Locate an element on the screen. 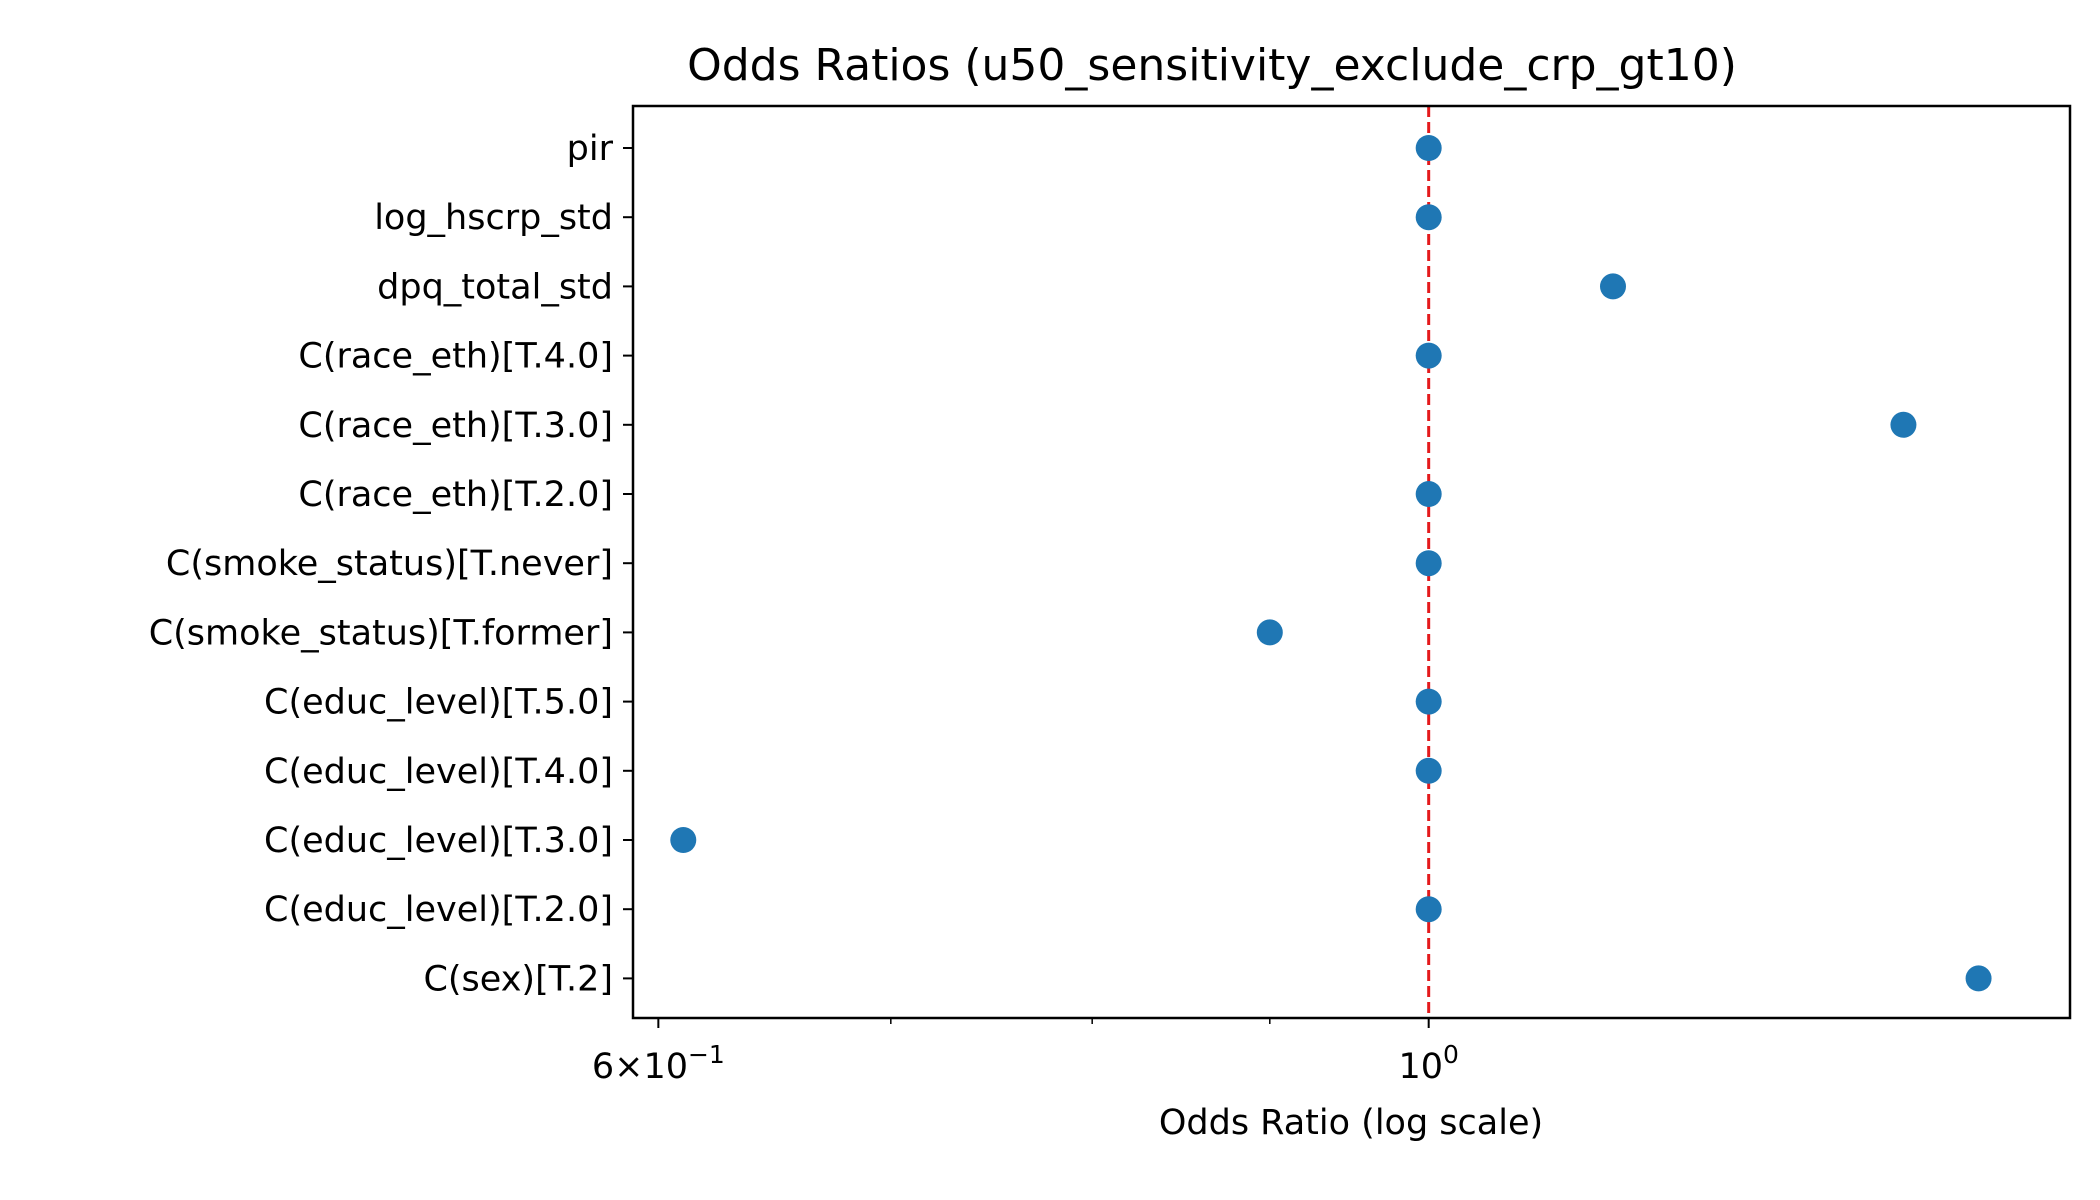  x-axis-label: Odds Ratio (log scale) is located at coordinates (1351, 1123).